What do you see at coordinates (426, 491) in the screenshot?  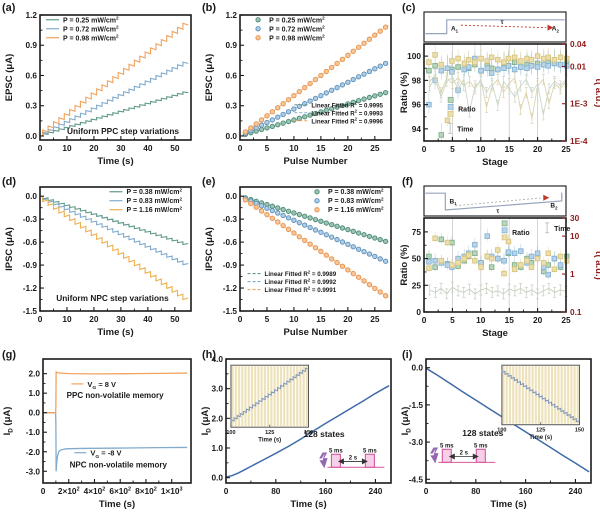 I see `x-tick-label: 0` at bounding box center [426, 491].